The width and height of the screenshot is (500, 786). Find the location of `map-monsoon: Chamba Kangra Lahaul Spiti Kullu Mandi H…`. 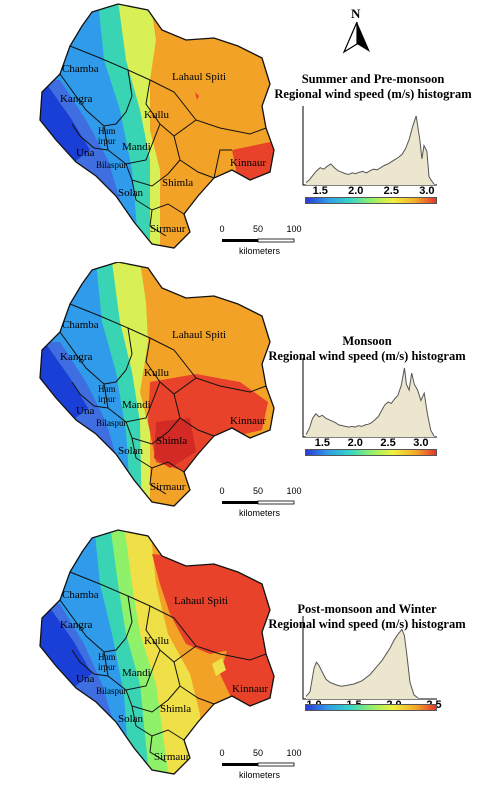

map-monsoon: Chamba Kangra Lahaul Spiti Kullu Mandi H… is located at coordinates (157, 384).